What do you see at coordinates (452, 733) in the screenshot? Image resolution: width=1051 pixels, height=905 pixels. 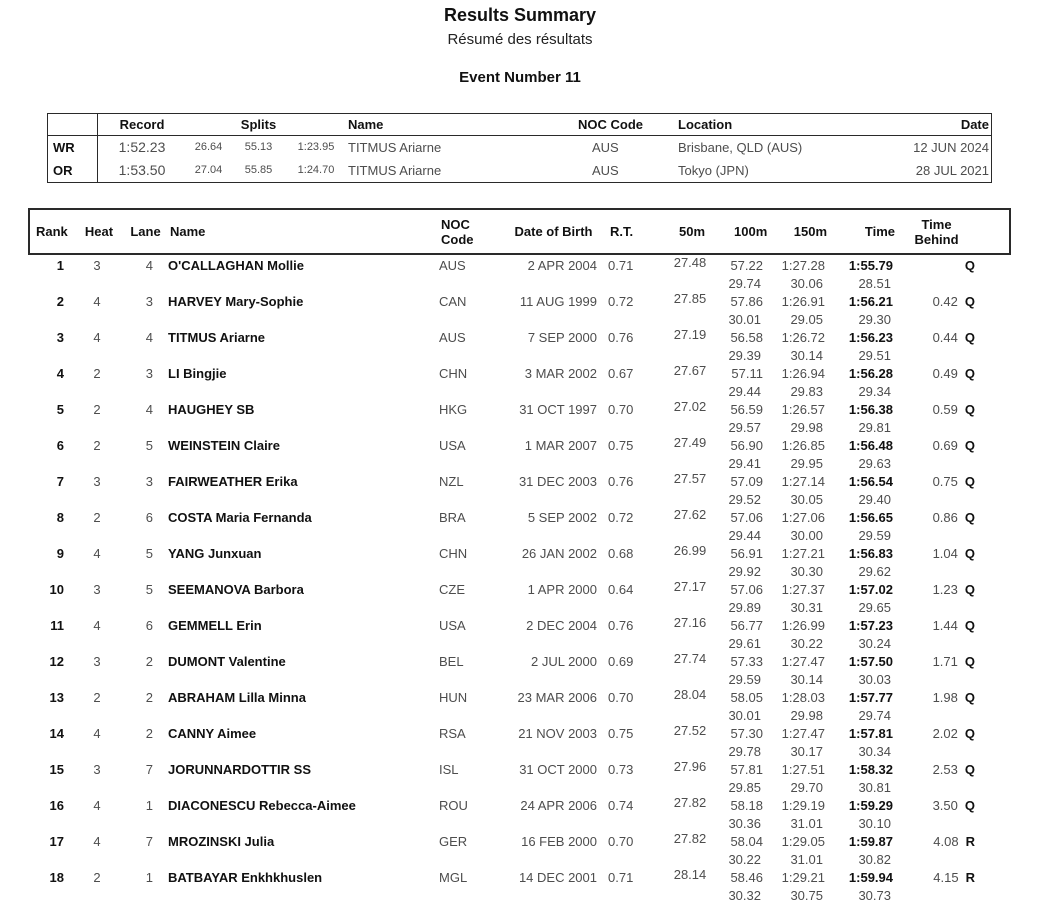 I see `noc-code-cell: RSA` at bounding box center [452, 733].